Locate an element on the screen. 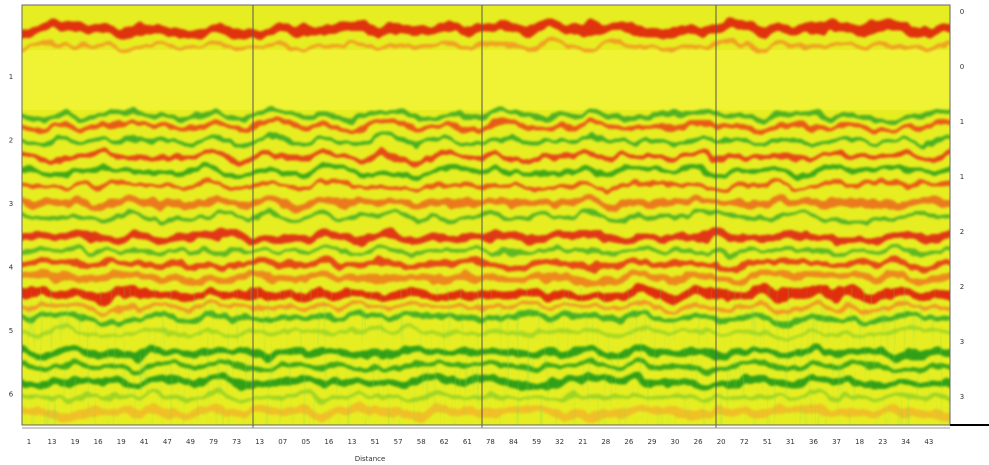 Image resolution: width=989 pixels, height=465 pixels. bottom-axis-label: 49 is located at coordinates (190, 442).